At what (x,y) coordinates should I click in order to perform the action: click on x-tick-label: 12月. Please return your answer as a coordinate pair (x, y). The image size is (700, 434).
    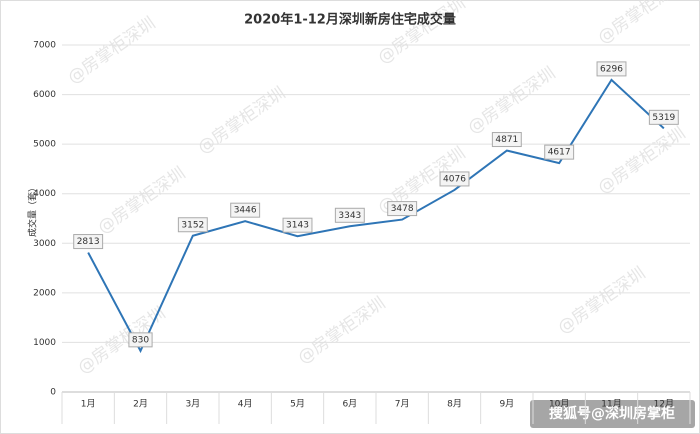
    Looking at the image, I should click on (664, 404).